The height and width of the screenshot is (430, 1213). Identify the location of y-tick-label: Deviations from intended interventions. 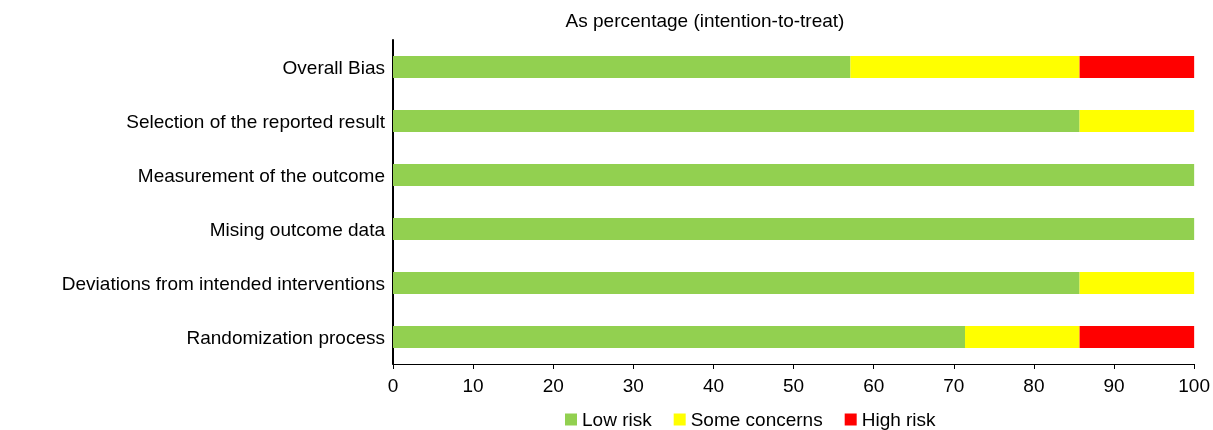
(223, 283).